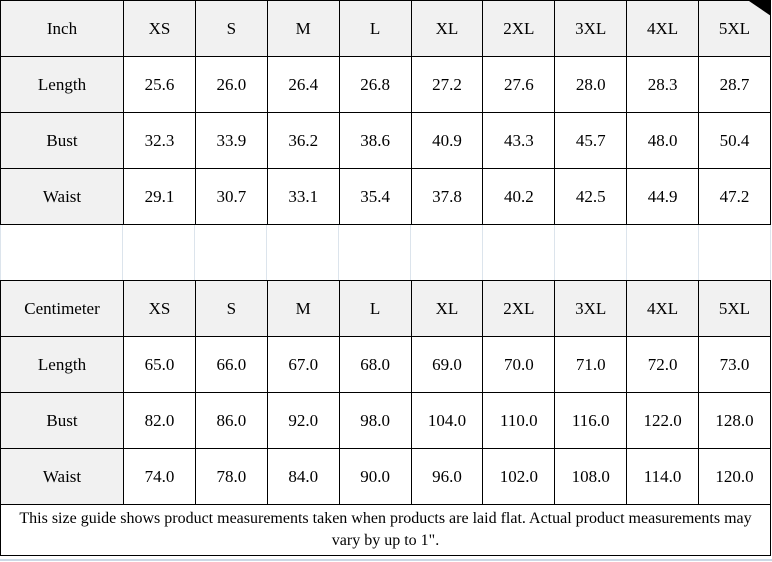 The height and width of the screenshot is (562, 772). What do you see at coordinates (62, 308) in the screenshot?
I see `unit-header-cell: Centimeter` at bounding box center [62, 308].